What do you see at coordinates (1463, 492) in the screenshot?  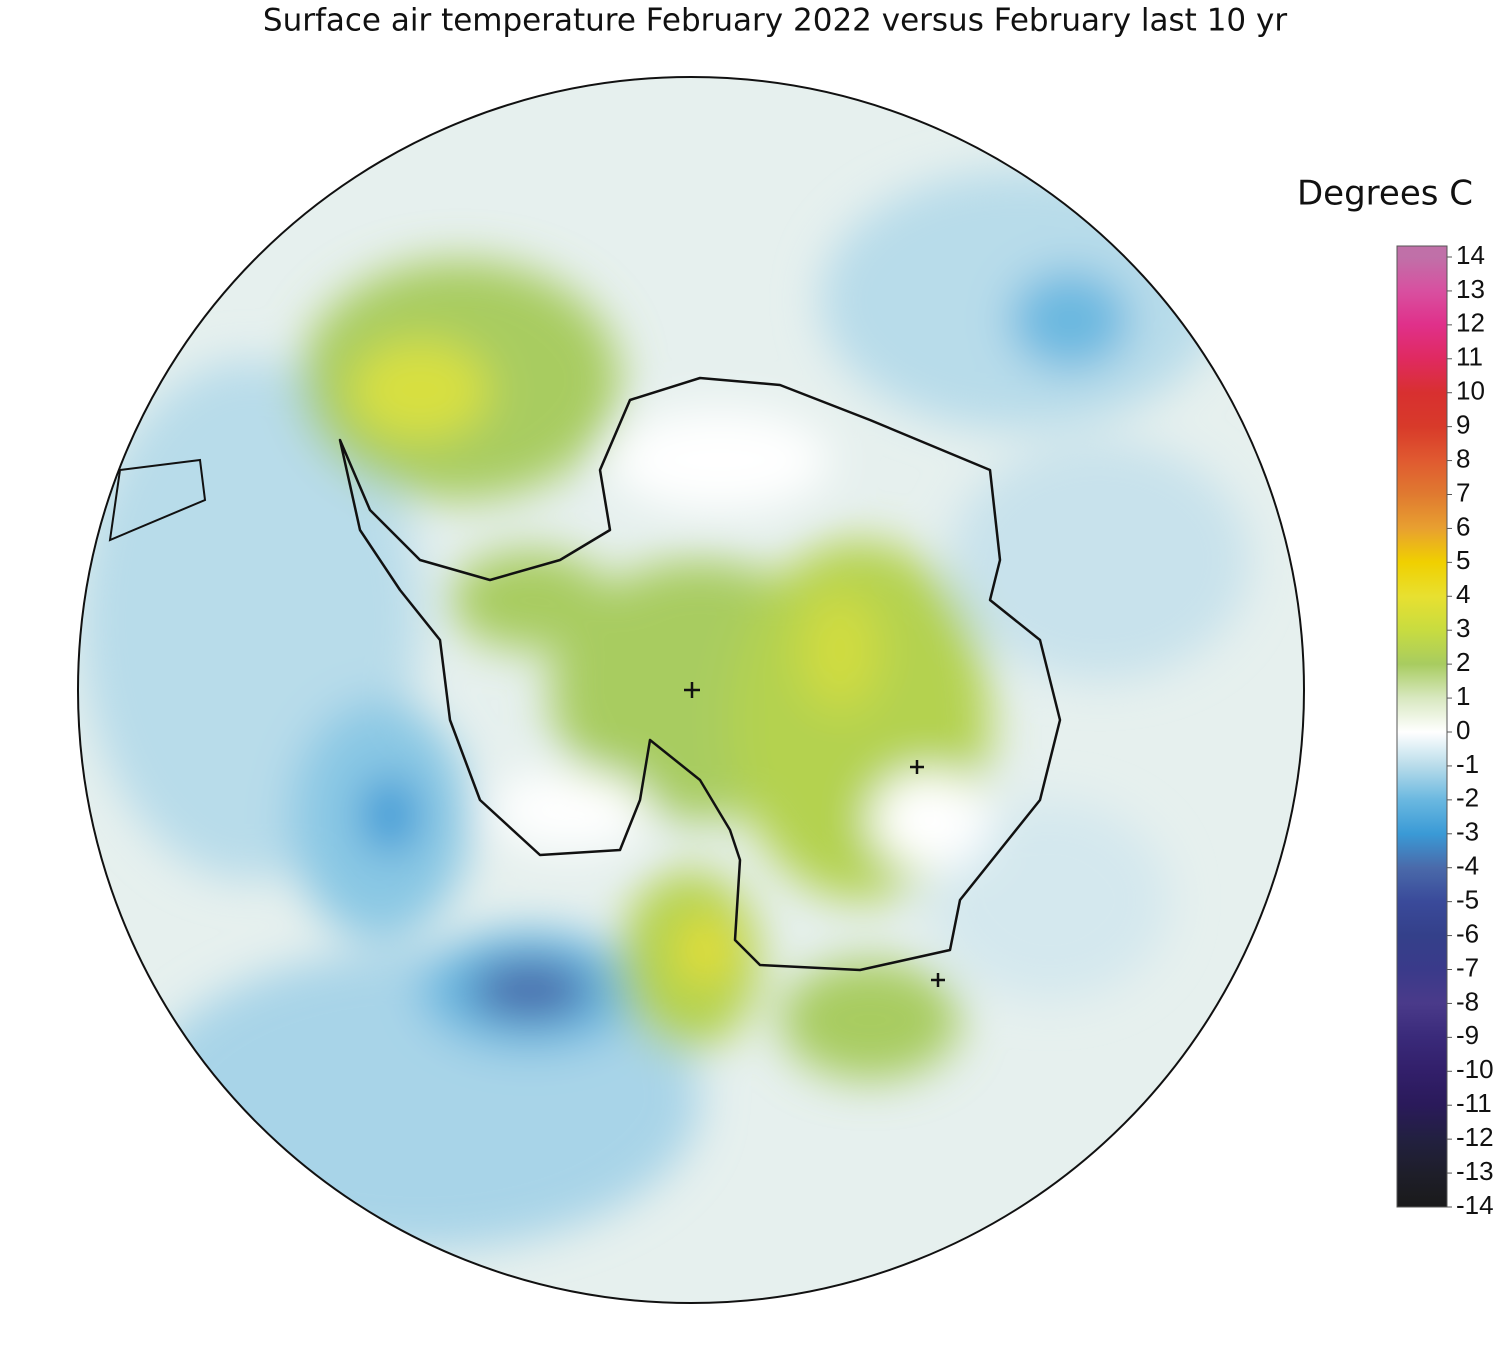 I see `colorbar-tick-label: 7` at bounding box center [1463, 492].